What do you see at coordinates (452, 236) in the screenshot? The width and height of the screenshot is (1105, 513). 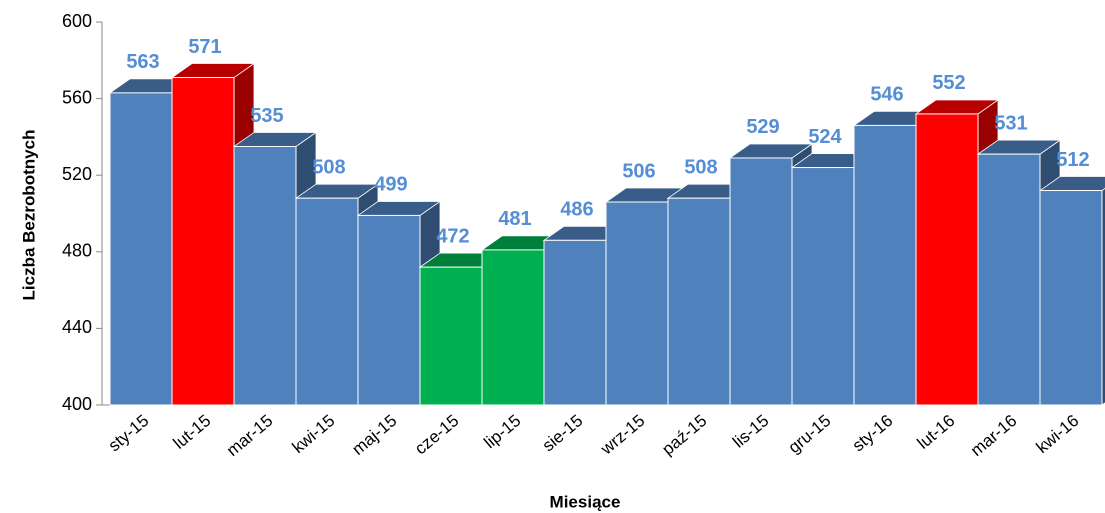 I see `value-label: 472` at bounding box center [452, 236].